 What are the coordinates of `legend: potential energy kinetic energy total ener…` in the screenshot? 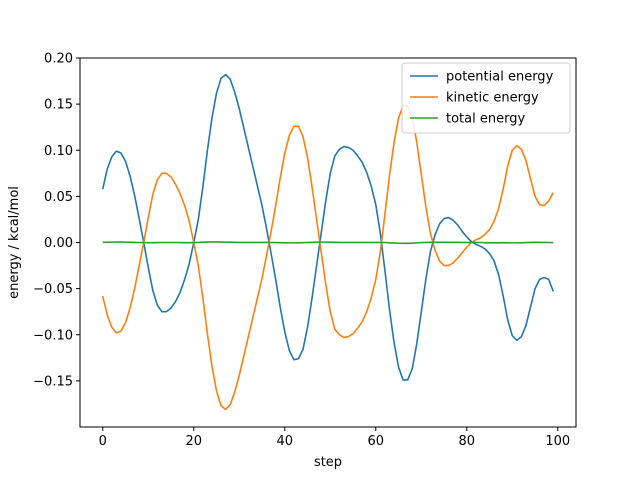 It's located at (486, 98).